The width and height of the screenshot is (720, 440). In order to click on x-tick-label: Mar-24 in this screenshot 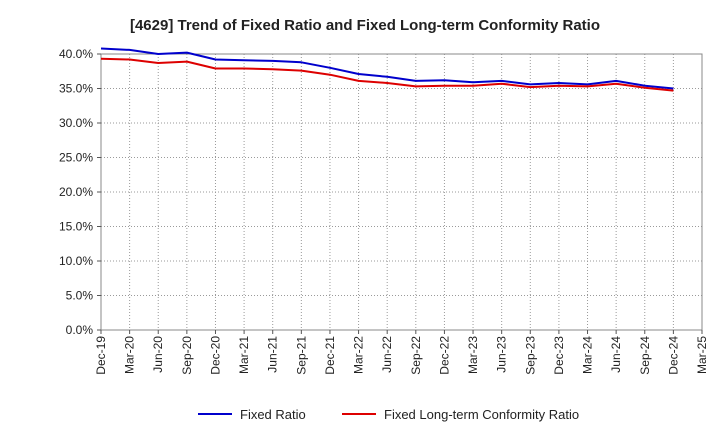, I will do `click(588, 355)`.